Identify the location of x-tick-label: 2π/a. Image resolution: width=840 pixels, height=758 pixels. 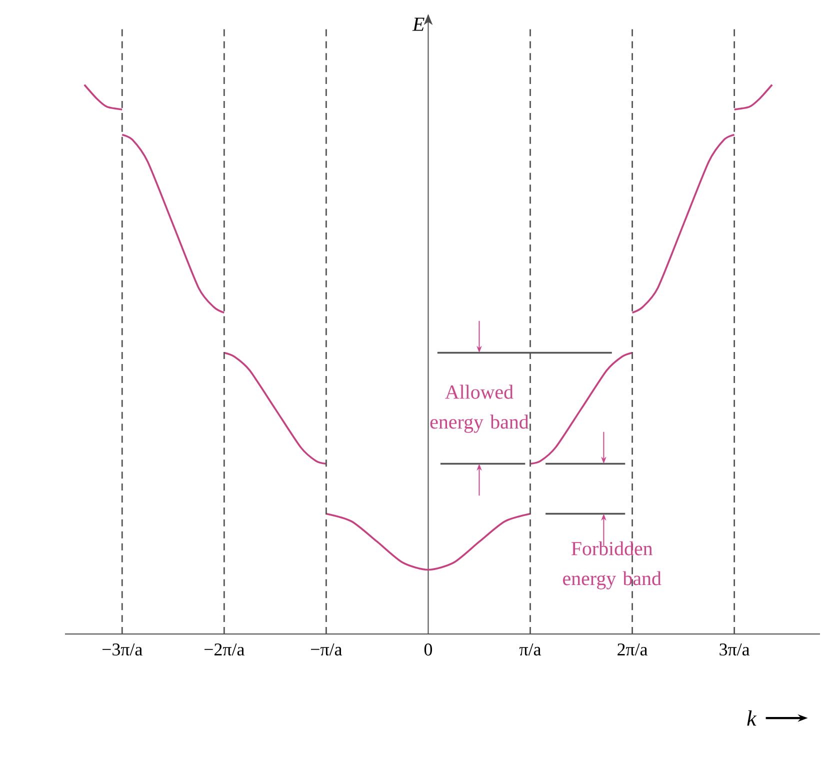
(633, 649).